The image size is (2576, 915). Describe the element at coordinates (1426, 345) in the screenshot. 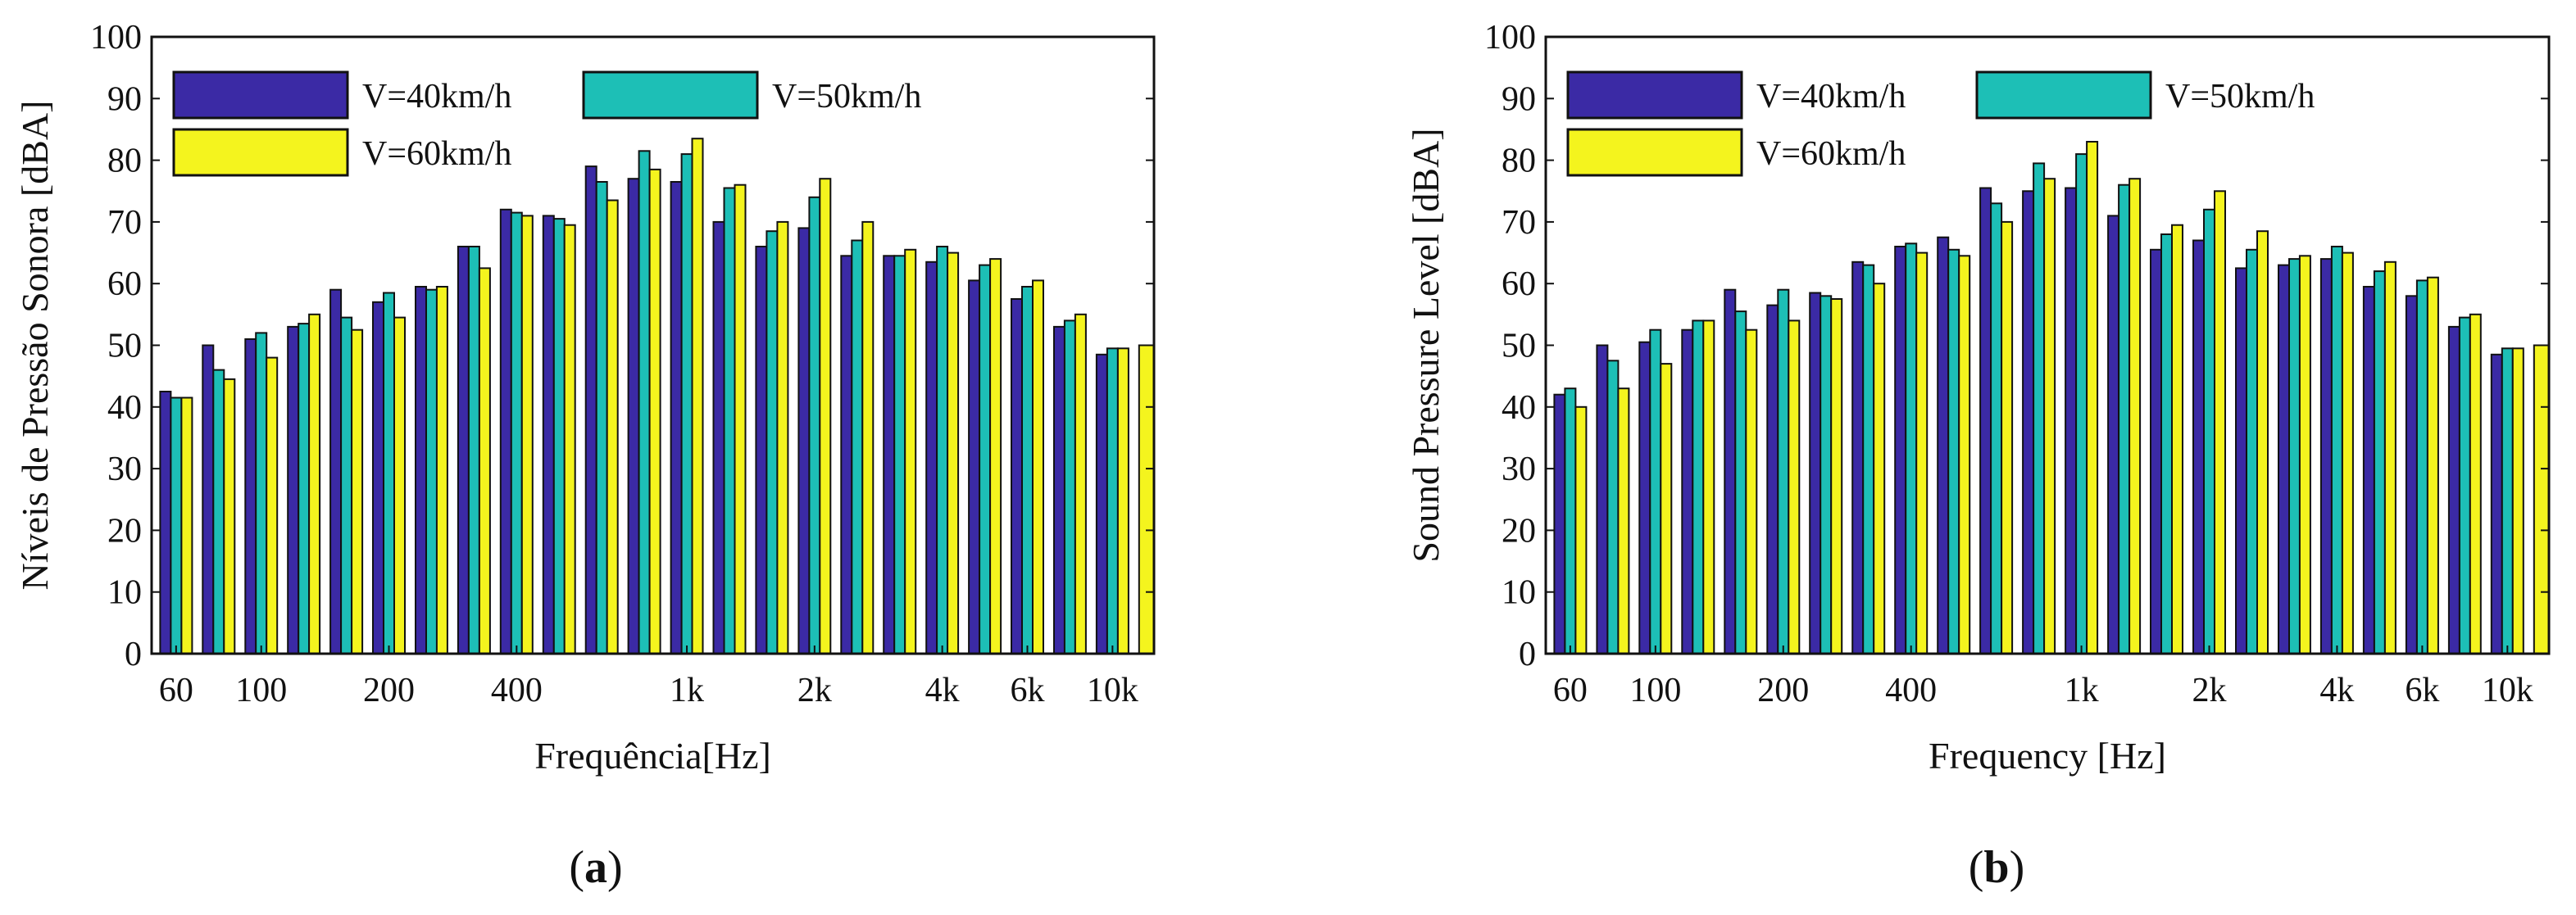

I see `y-axis-label: Sound Pressure Level [dBA]` at that location.